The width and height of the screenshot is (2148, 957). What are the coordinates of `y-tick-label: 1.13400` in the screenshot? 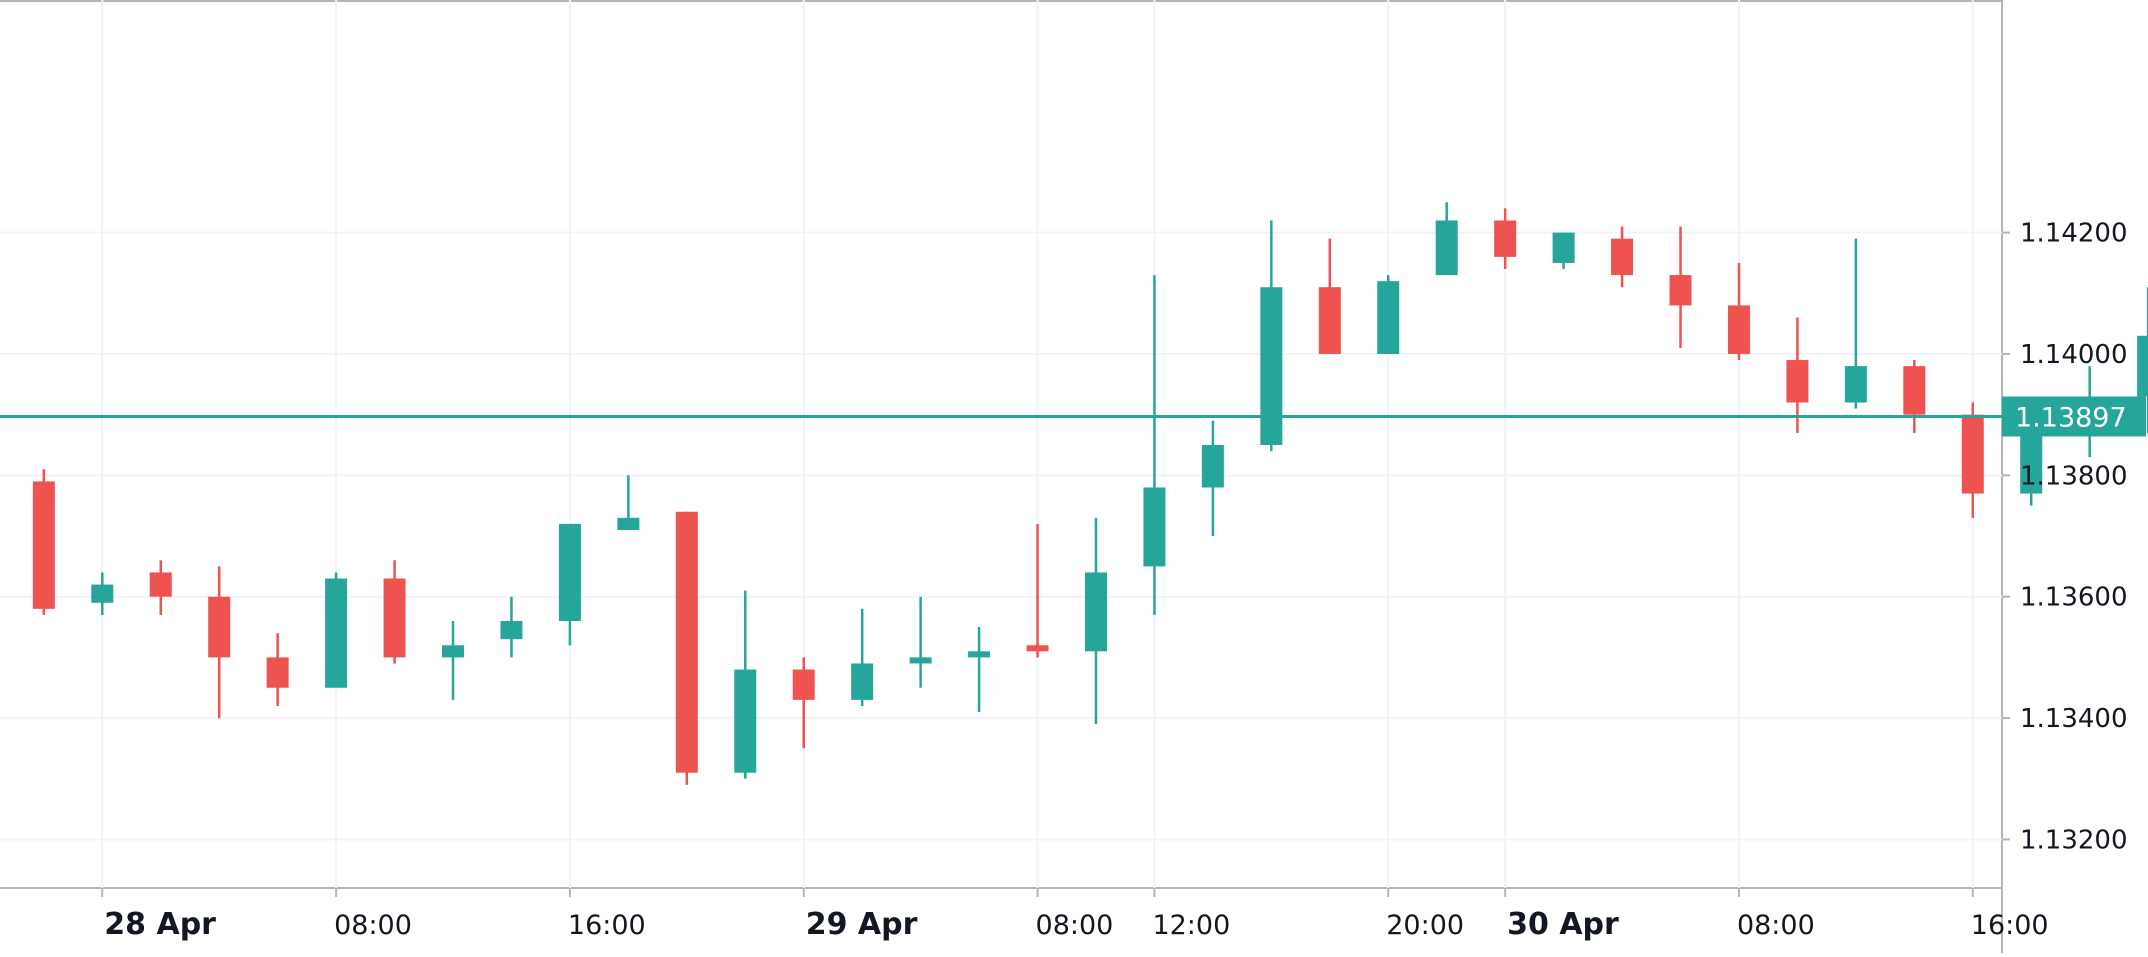 It's located at (2074, 719).